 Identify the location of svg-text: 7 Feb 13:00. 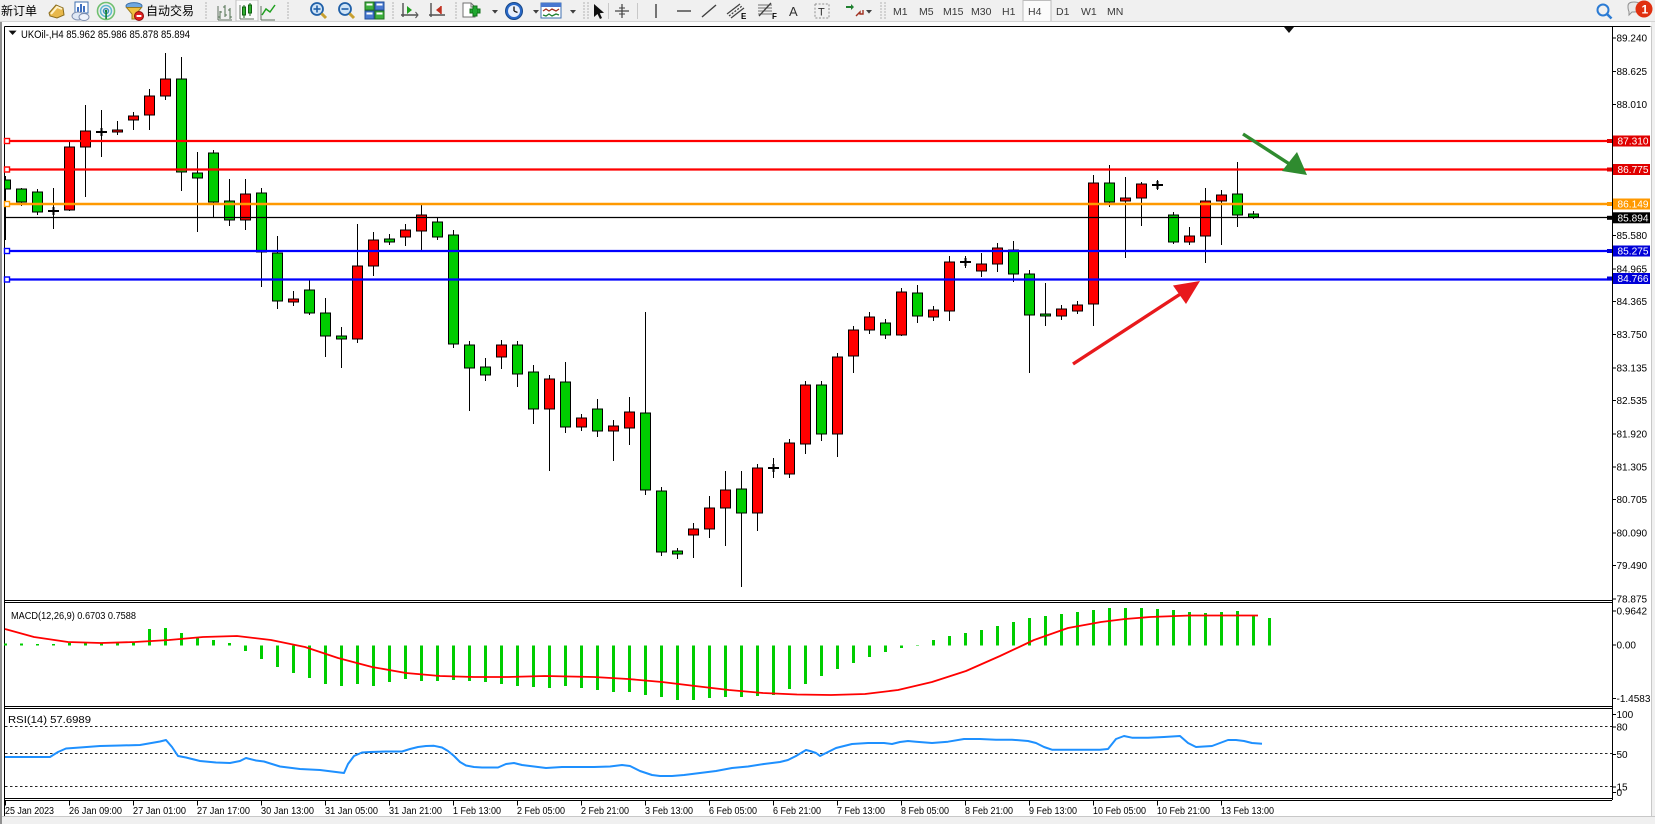
(861, 811).